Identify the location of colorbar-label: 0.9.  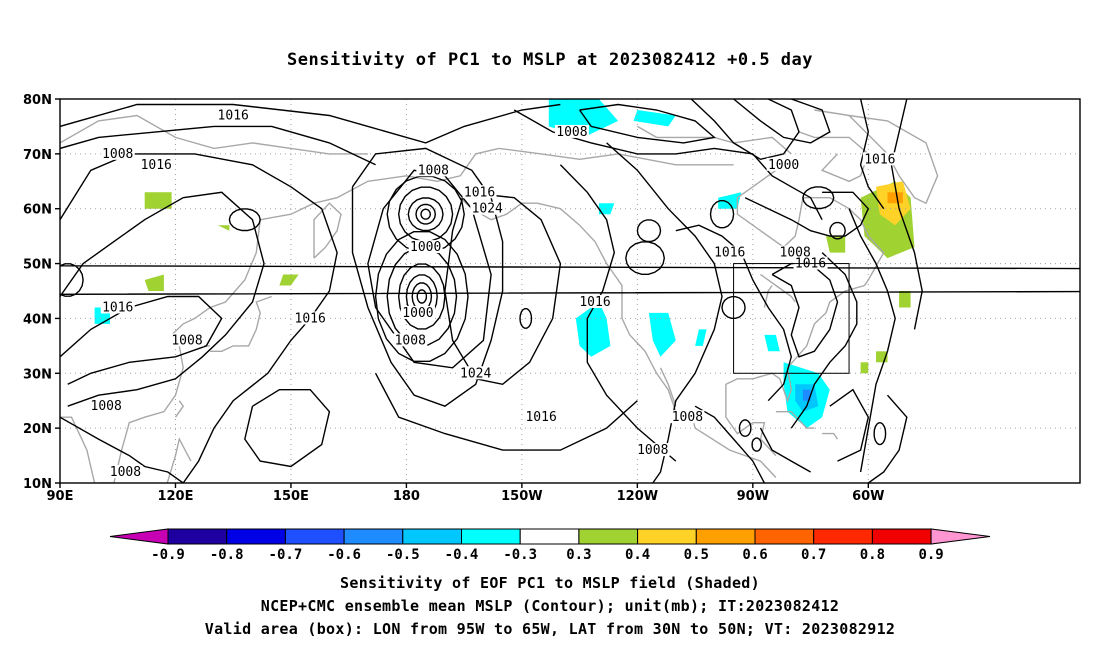
(930, 555).